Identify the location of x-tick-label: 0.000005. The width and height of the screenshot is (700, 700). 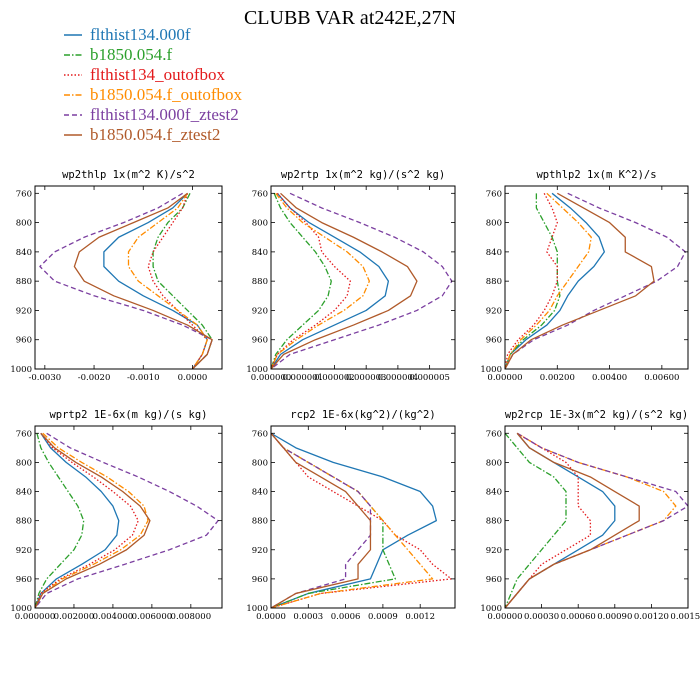
(429, 378).